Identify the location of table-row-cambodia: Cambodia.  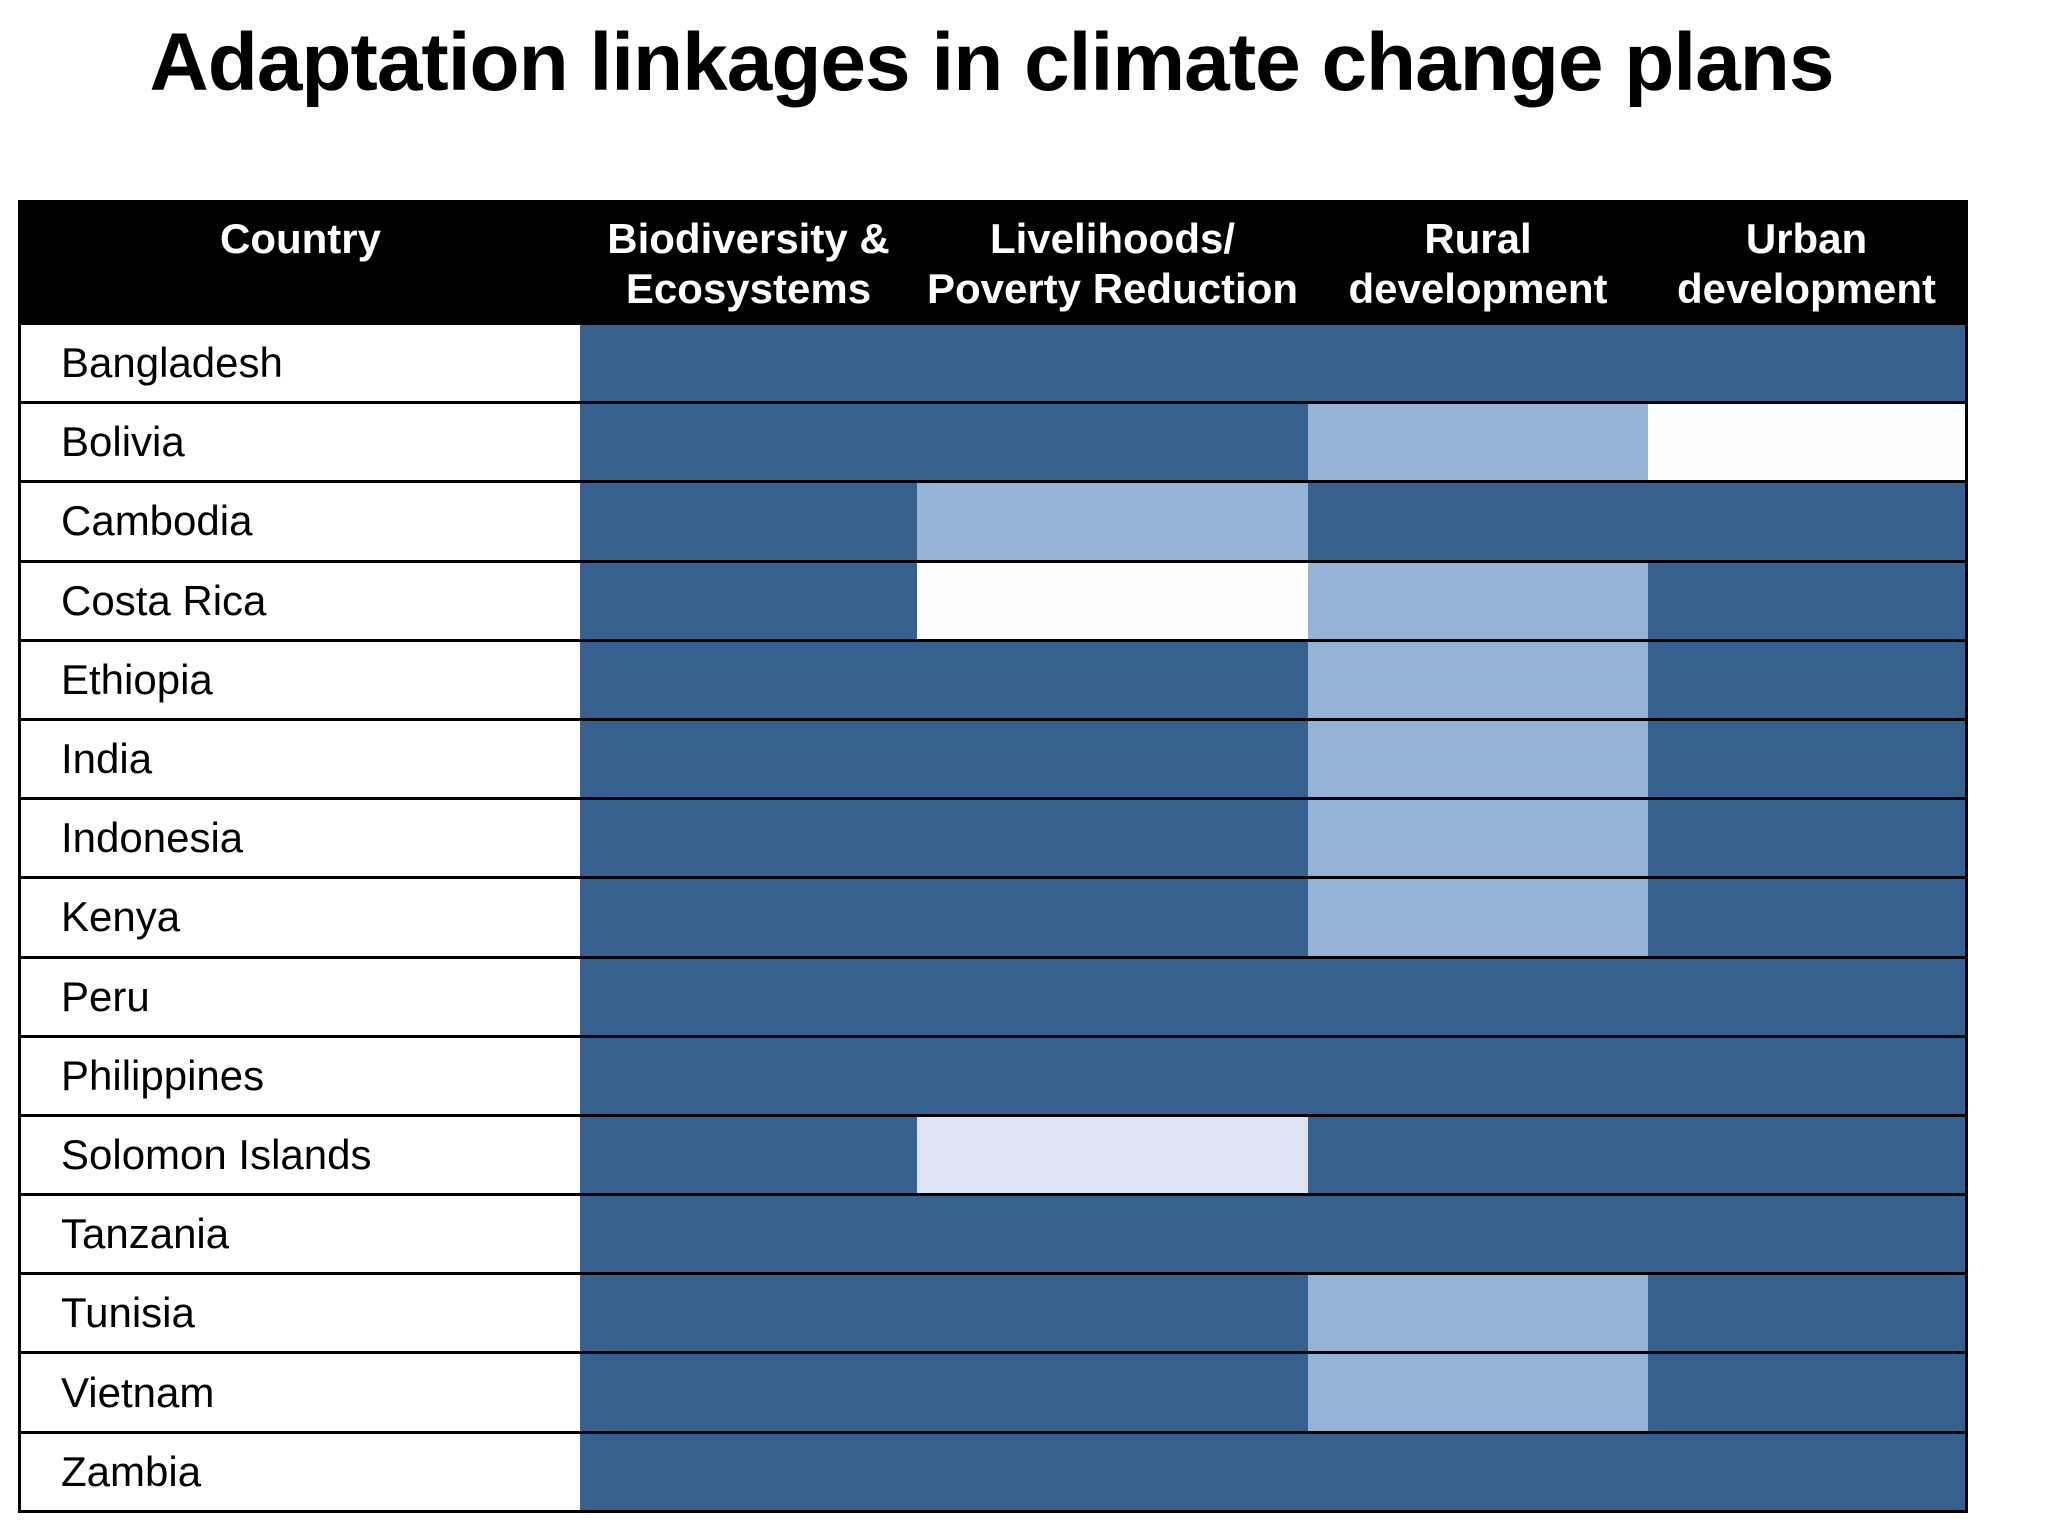
(993, 523).